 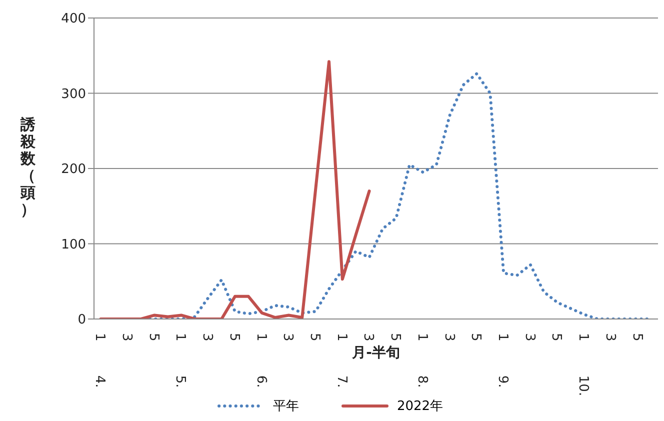 What do you see at coordinates (420, 406) in the screenshot?
I see `legend-label: 2022年` at bounding box center [420, 406].